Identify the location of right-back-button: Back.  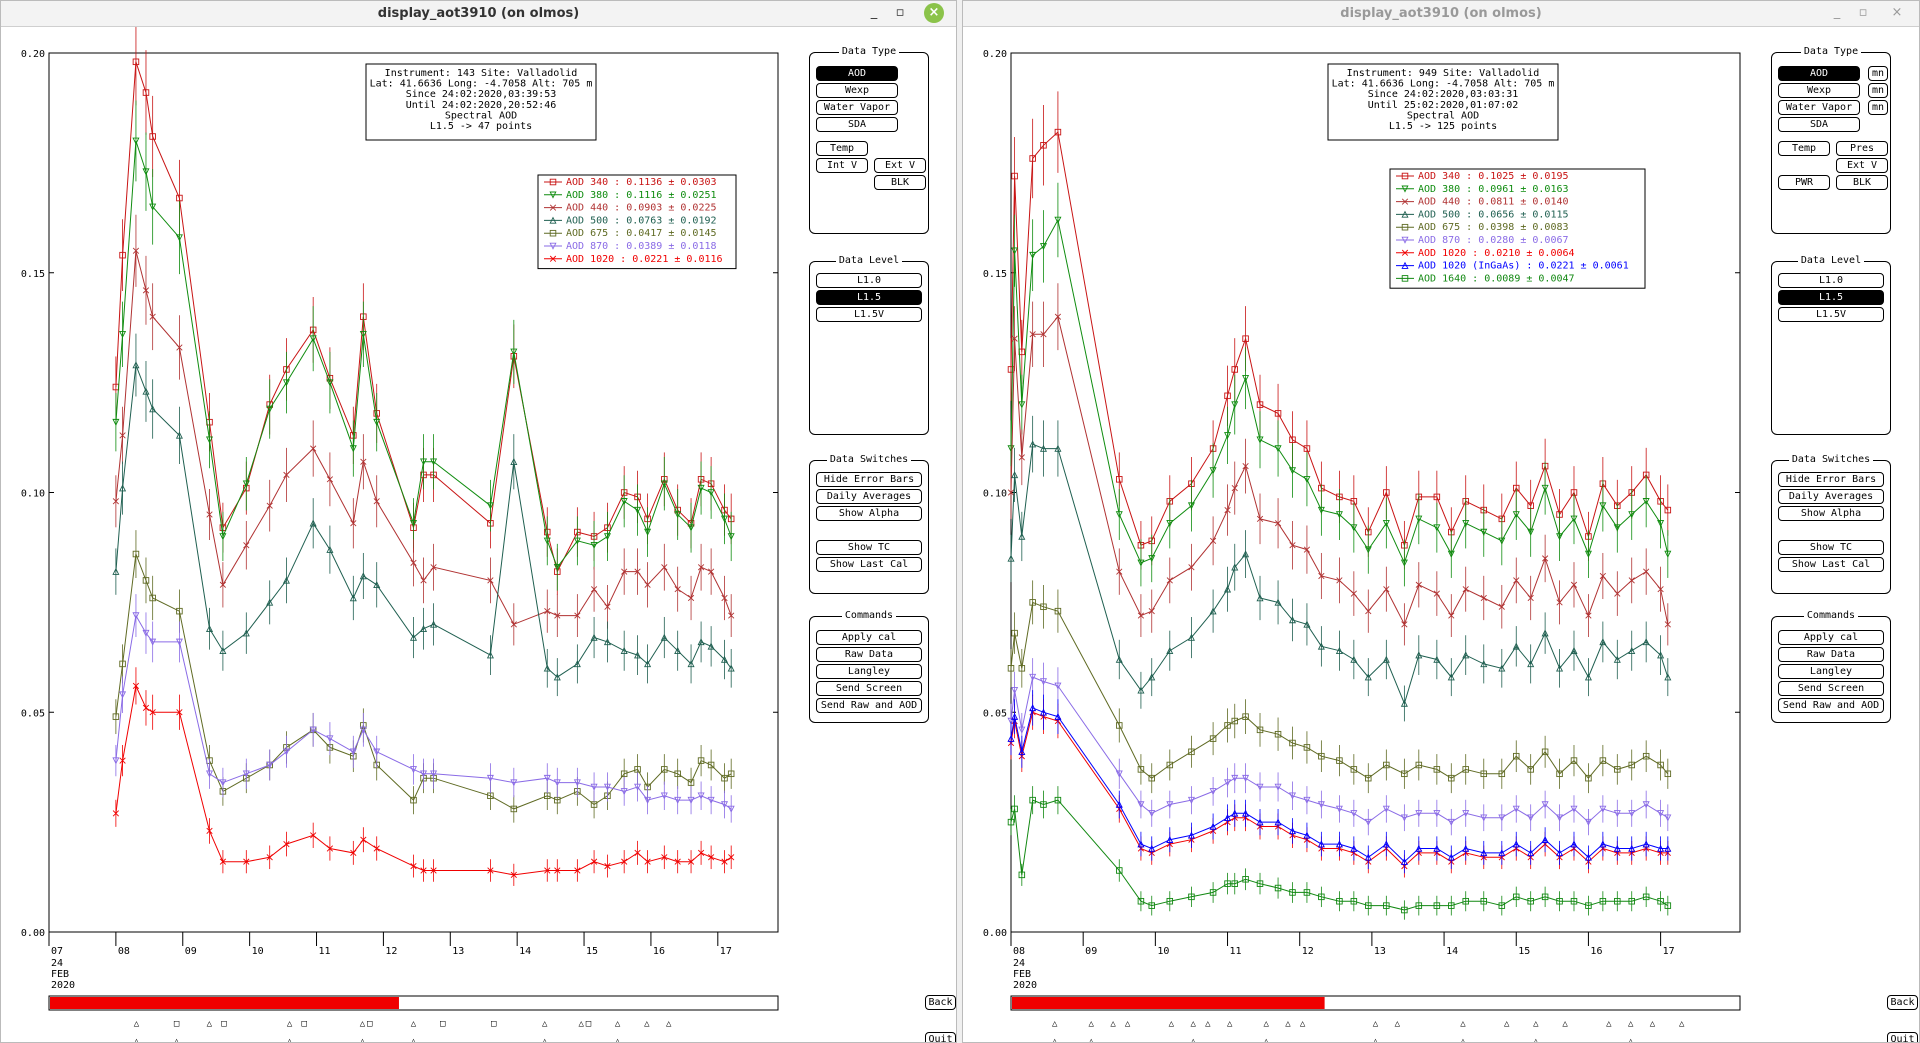
(1902, 1002).